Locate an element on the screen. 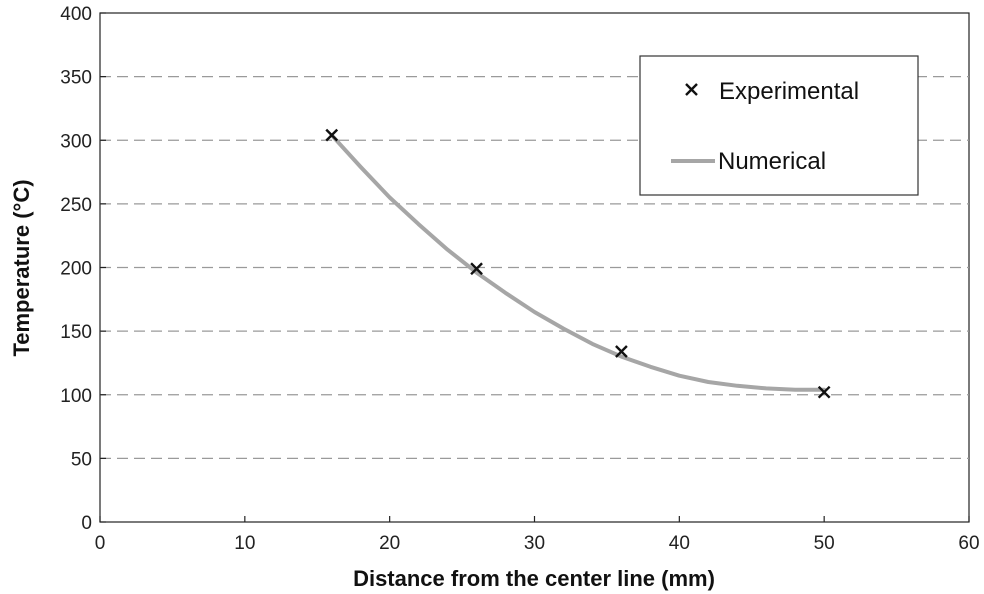  x-ticks: 0 10 20 30 40 50 60 is located at coordinates (537, 535).